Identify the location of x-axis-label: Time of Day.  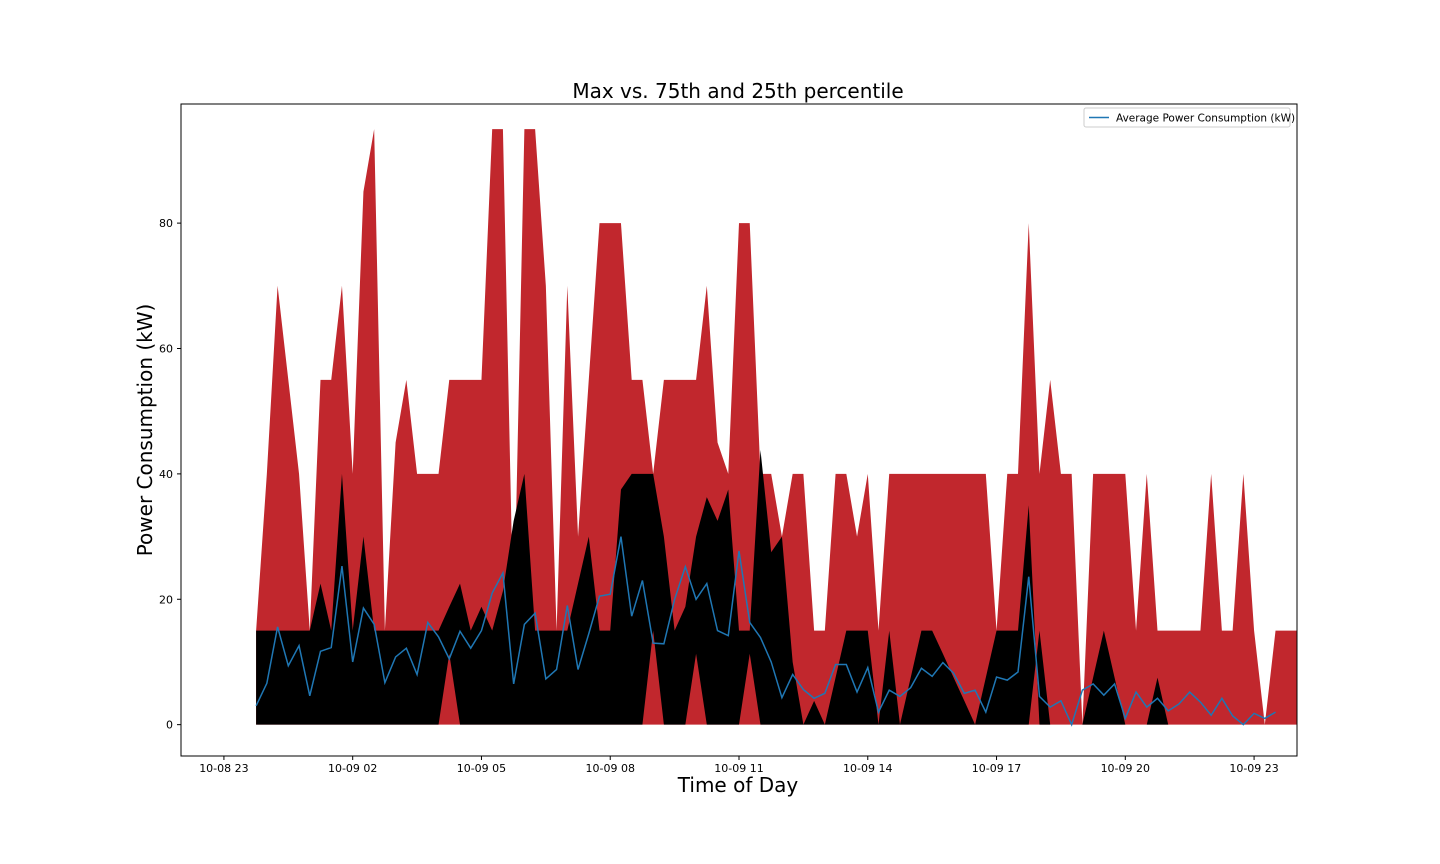
(738, 785).